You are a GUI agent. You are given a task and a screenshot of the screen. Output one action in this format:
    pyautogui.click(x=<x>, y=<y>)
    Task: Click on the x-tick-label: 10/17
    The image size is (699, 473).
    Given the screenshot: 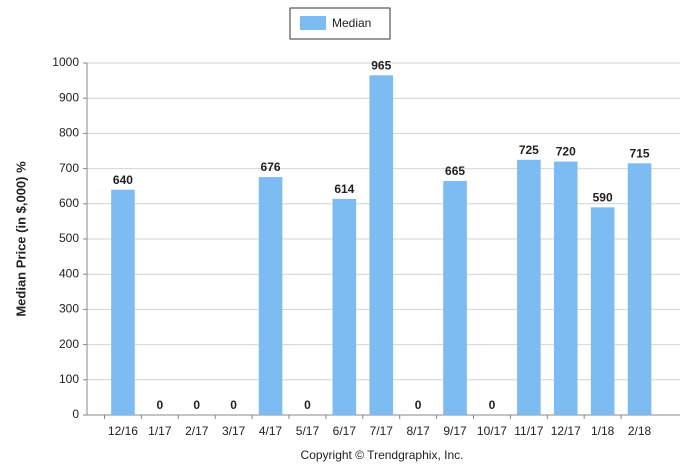 What is the action you would take?
    pyautogui.click(x=492, y=431)
    